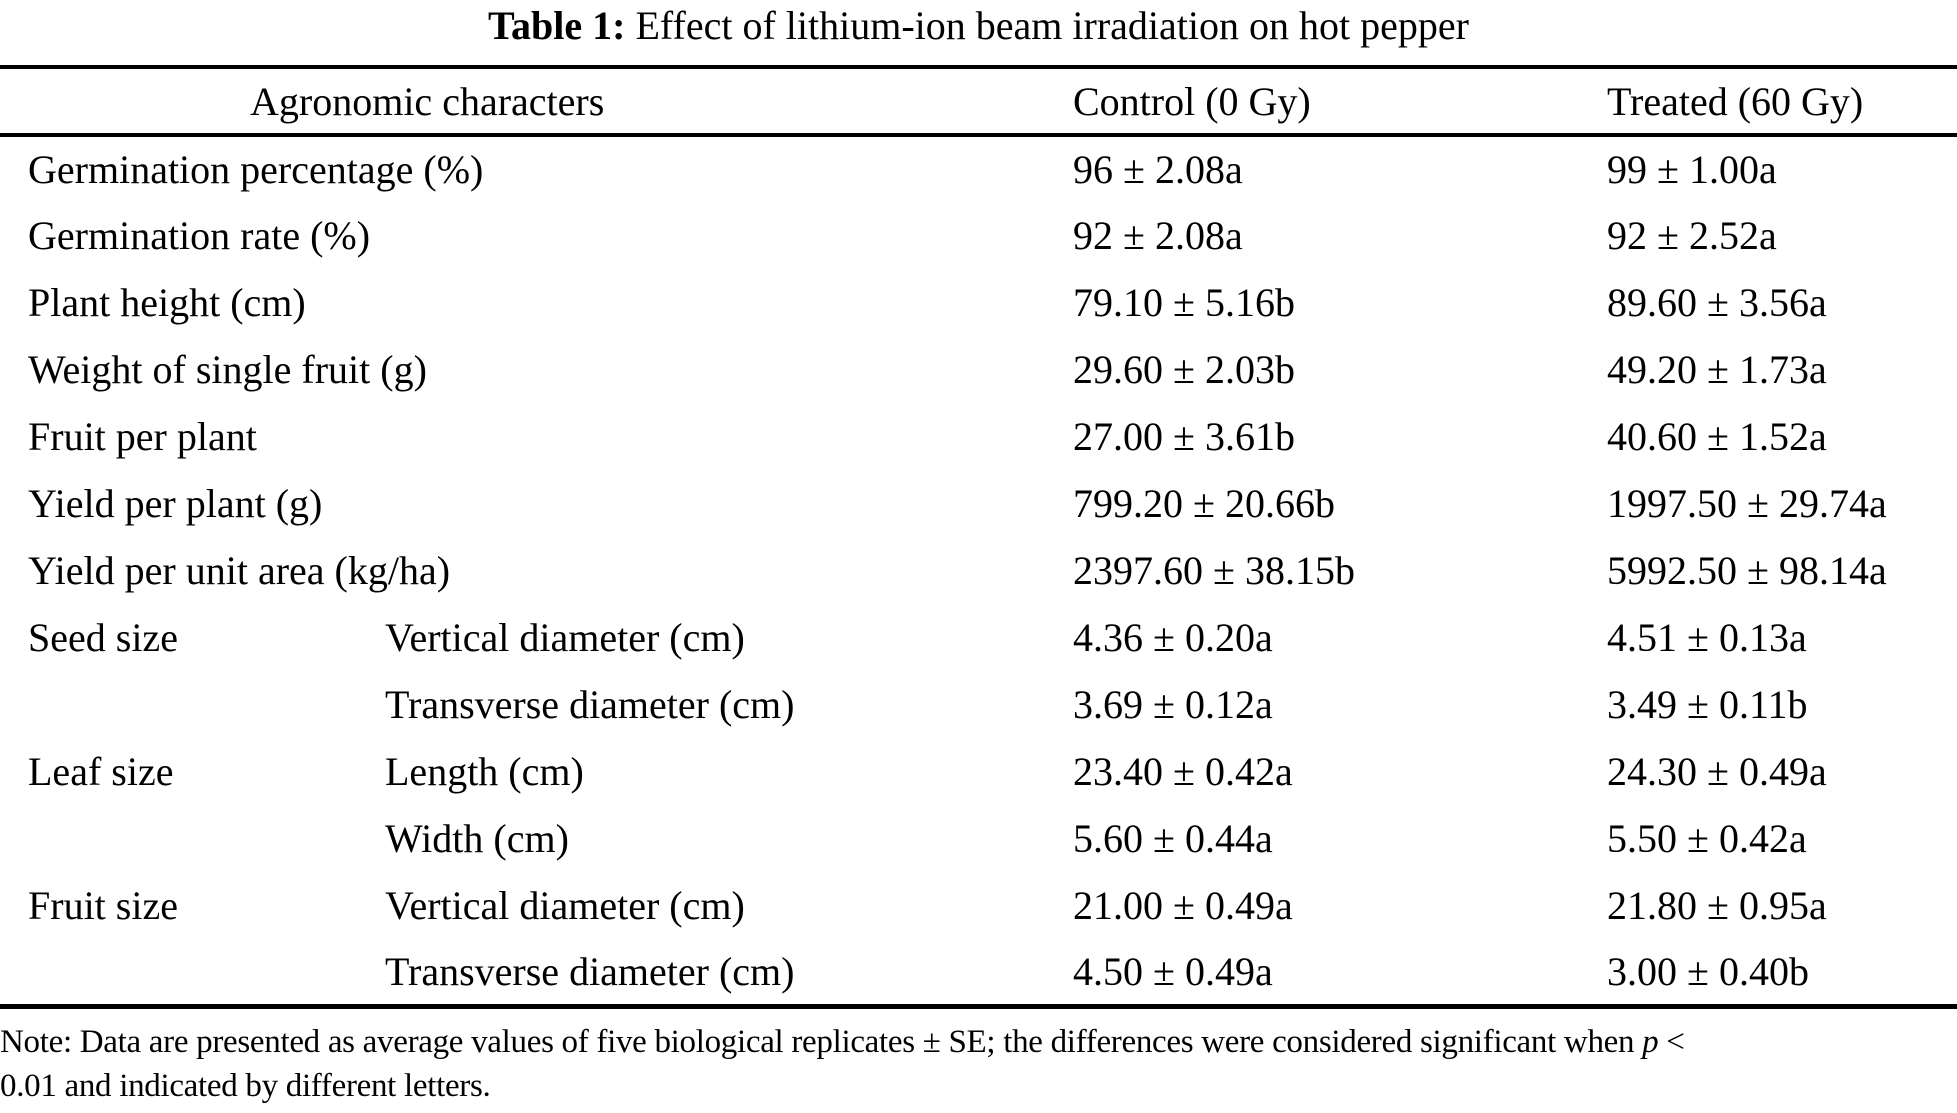 The image size is (1957, 1113). Describe the element at coordinates (1158, 235) in the screenshot. I see `row-control-value: 92 ± 2.08a` at that location.